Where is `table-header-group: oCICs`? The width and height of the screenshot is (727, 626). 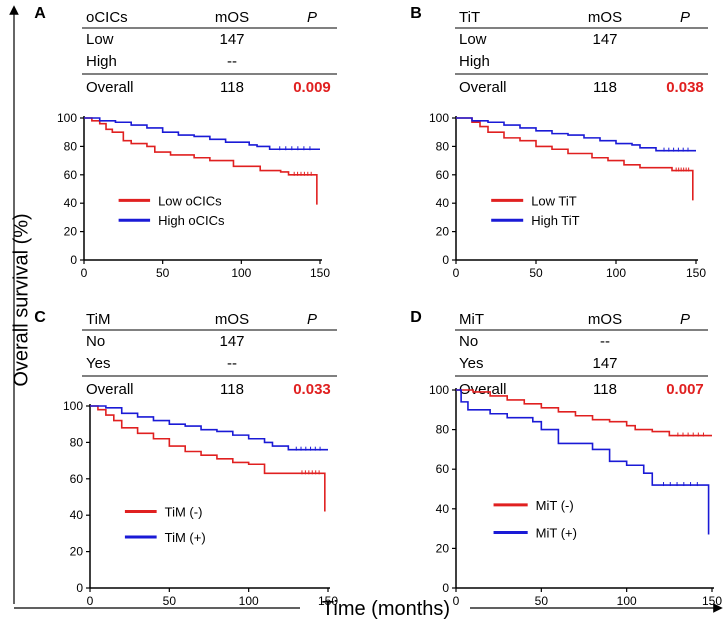 table-header-group: oCICs is located at coordinates (107, 17).